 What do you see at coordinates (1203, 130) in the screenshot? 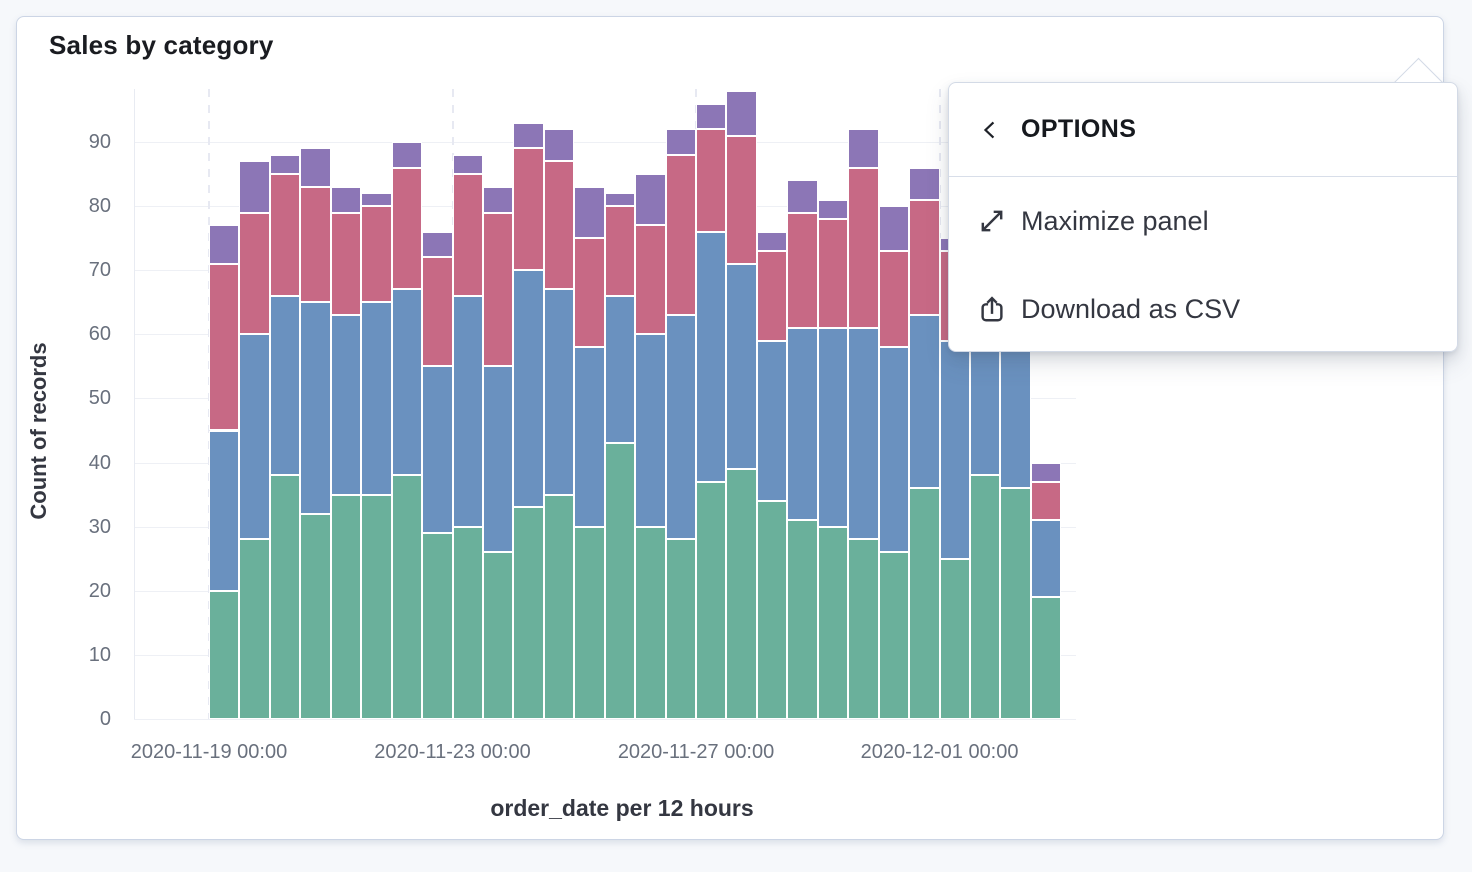
I see `popover-header-back: OPTIONS` at bounding box center [1203, 130].